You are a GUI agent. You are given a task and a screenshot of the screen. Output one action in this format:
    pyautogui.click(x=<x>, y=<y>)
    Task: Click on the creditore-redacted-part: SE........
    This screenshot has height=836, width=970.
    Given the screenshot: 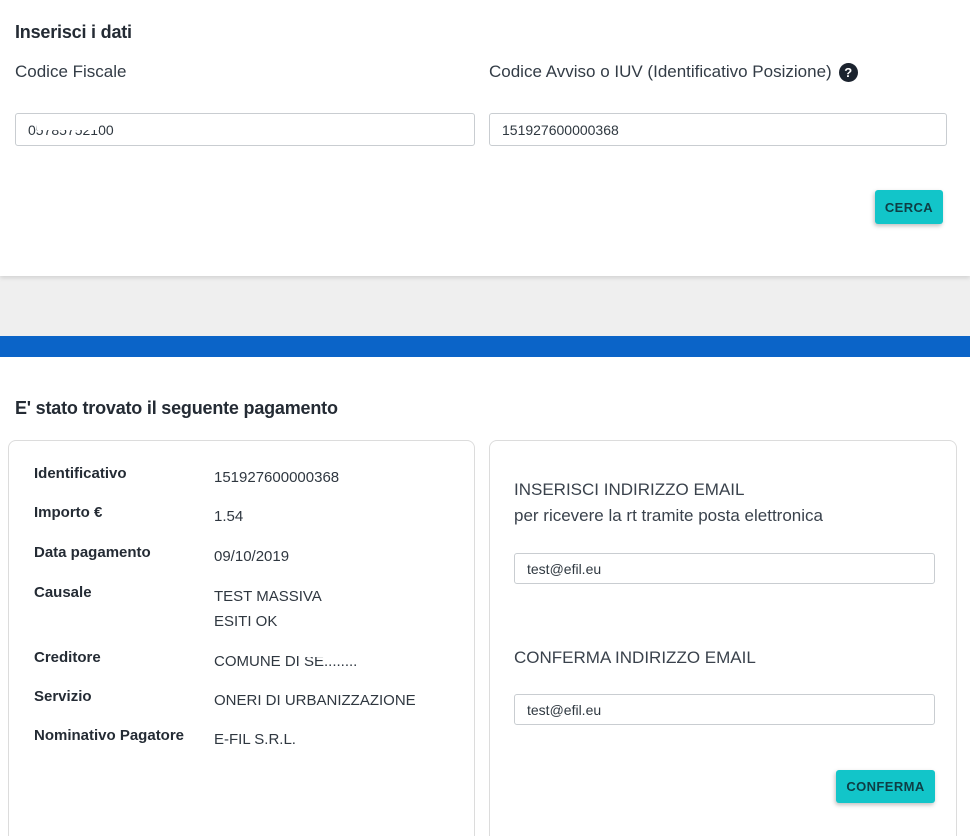 What is the action you would take?
    pyautogui.click(x=331, y=660)
    